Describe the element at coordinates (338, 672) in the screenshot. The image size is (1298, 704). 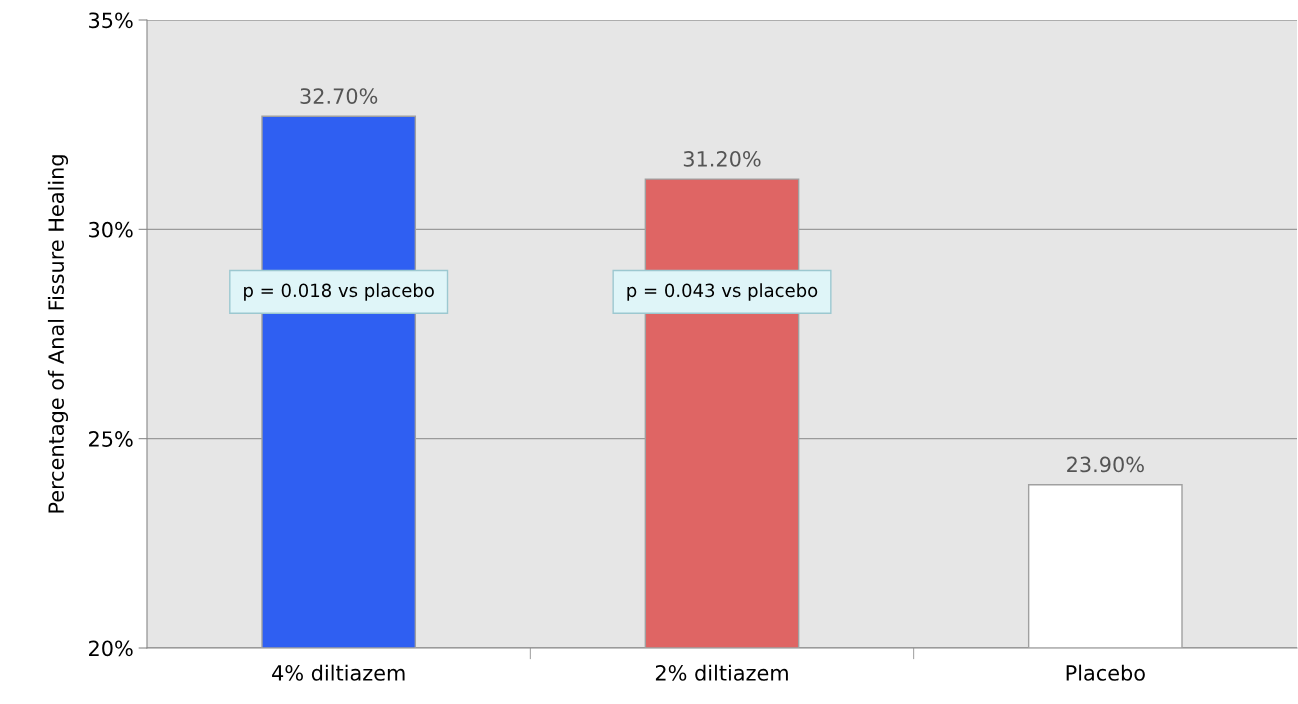
I see `x-tick-label: 4% diltiazem` at that location.